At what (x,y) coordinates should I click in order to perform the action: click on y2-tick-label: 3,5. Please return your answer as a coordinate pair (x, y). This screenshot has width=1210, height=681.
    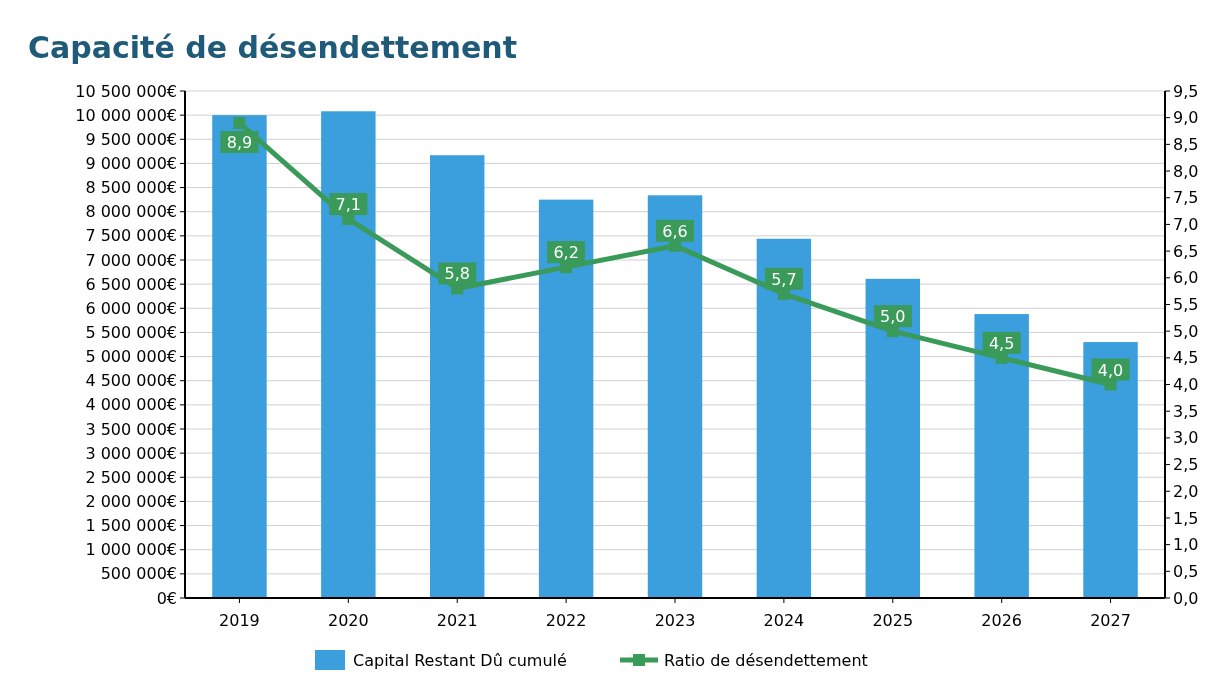
    Looking at the image, I should click on (1186, 411).